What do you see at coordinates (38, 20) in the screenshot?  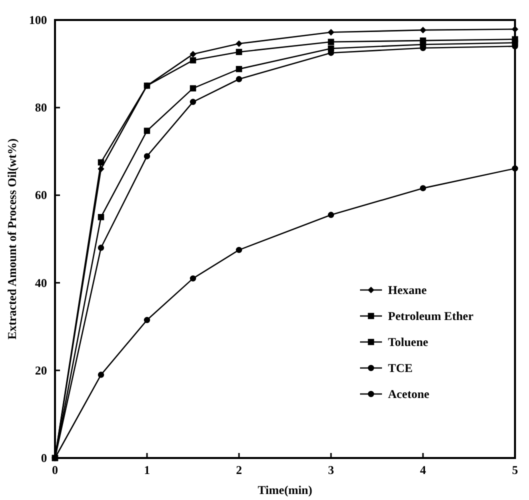 I see `y-tick-label: 100` at bounding box center [38, 20].